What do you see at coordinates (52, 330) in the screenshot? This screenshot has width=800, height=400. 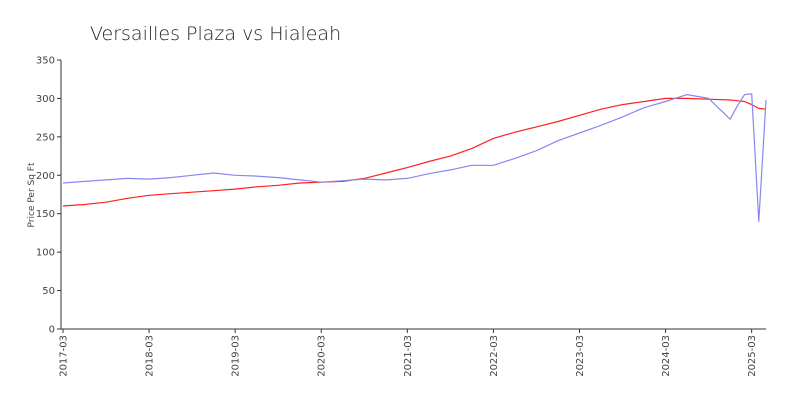 I see `y-tick-label: 0` at bounding box center [52, 330].